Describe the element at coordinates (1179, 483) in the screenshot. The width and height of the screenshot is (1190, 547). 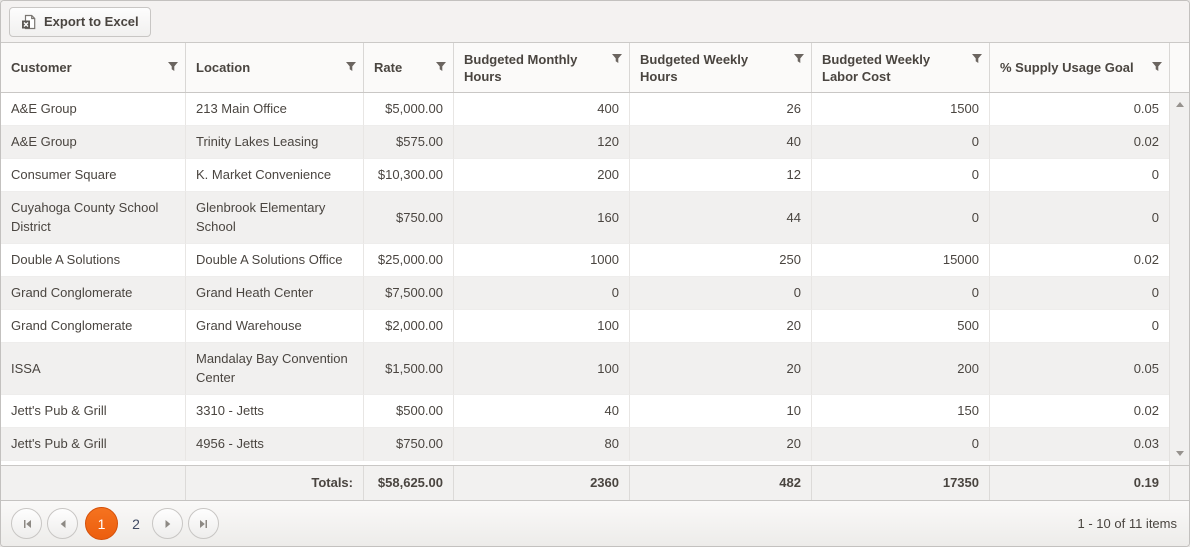
I see `footer-scrollbar-gutter` at that location.